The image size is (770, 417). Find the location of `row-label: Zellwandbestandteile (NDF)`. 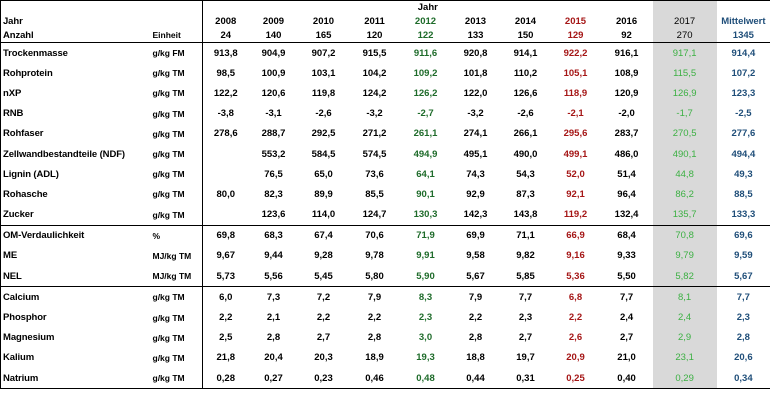

row-label: Zellwandbestandteile (NDF) is located at coordinates (75, 154).